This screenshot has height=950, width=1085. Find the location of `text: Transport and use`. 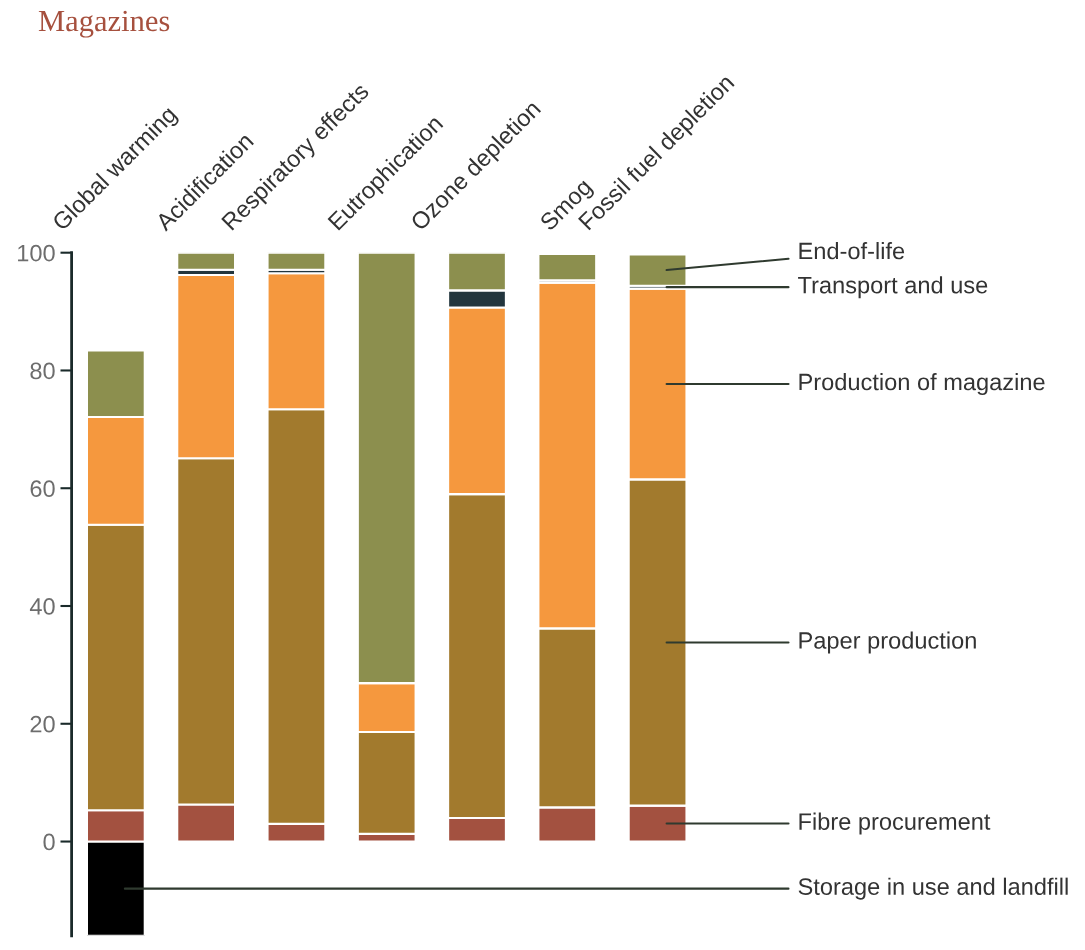

text: Transport and use is located at coordinates (893, 287).